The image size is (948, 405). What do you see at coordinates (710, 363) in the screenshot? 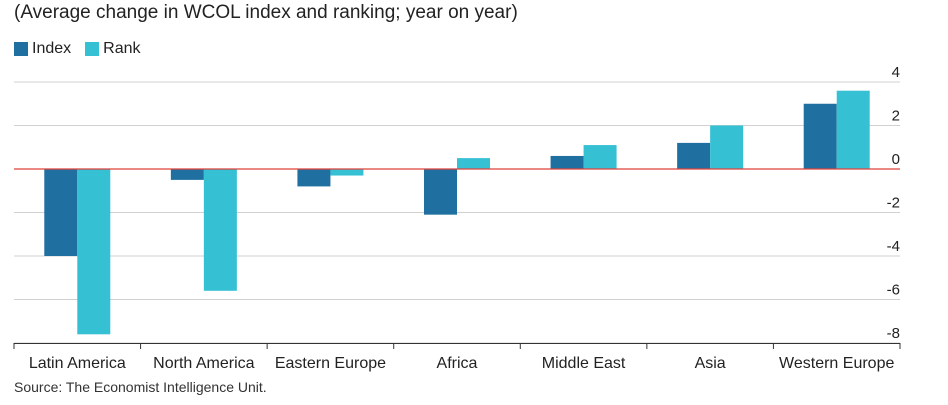
I see `x-category-label: Asia` at bounding box center [710, 363].